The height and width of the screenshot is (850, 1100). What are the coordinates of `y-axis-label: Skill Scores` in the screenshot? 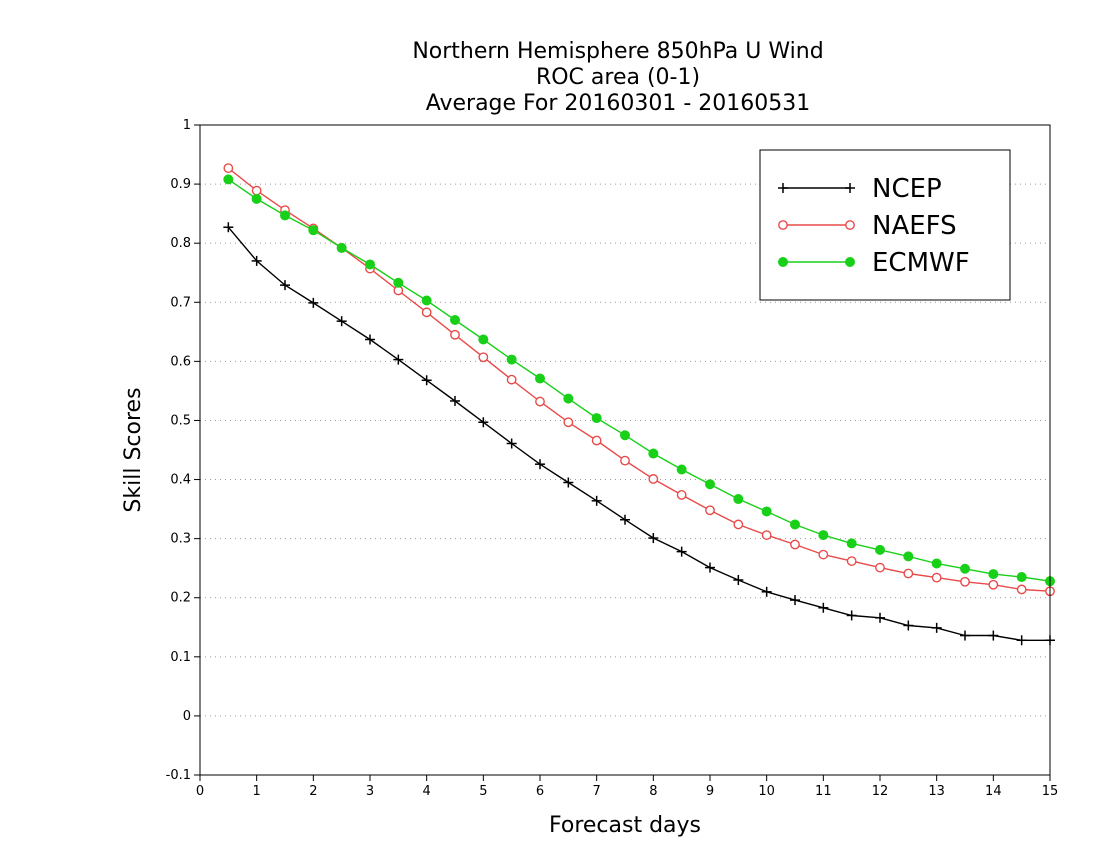 It's located at (133, 449).